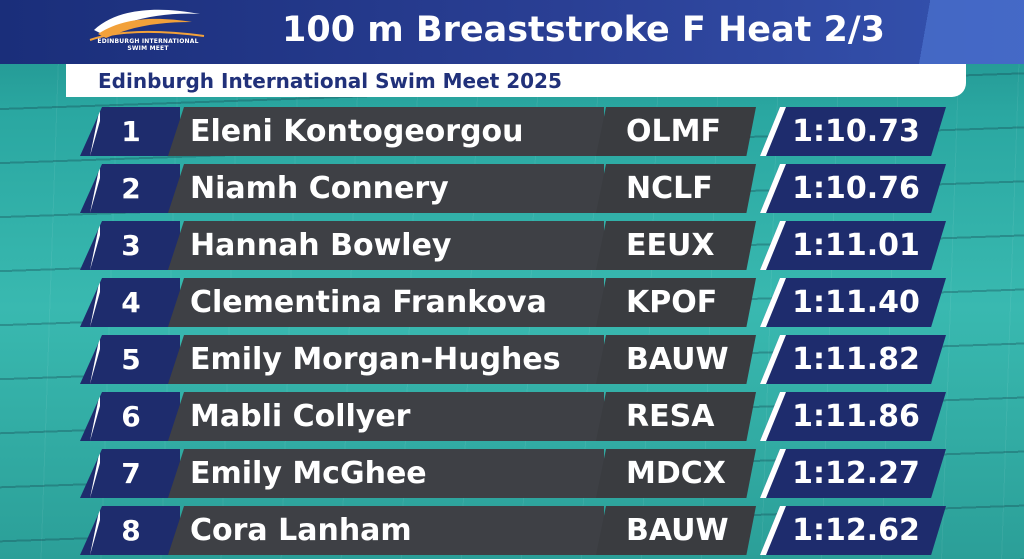 Image resolution: width=1024 pixels, height=559 pixels. I want to click on rank-number: 8, so click(131, 530).